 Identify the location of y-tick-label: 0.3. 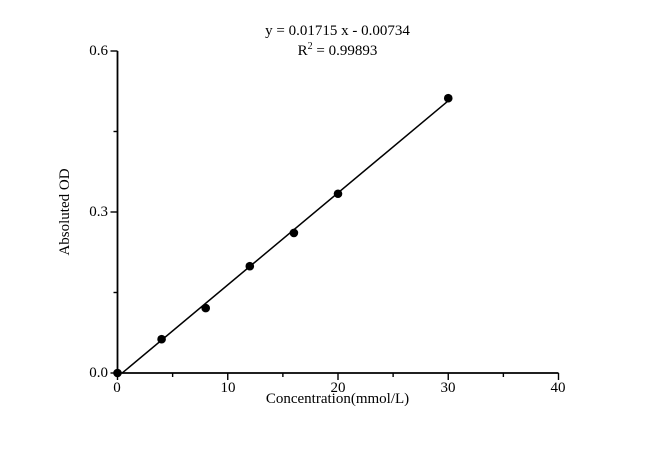
(98, 212).